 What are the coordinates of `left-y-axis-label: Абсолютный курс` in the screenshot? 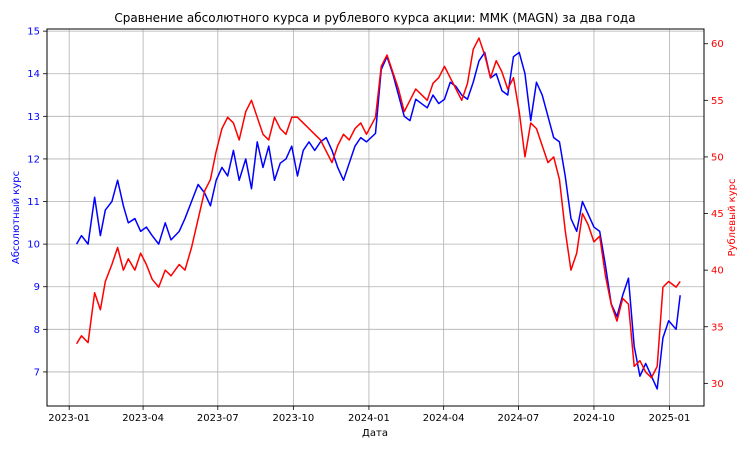 It's located at (16, 217).